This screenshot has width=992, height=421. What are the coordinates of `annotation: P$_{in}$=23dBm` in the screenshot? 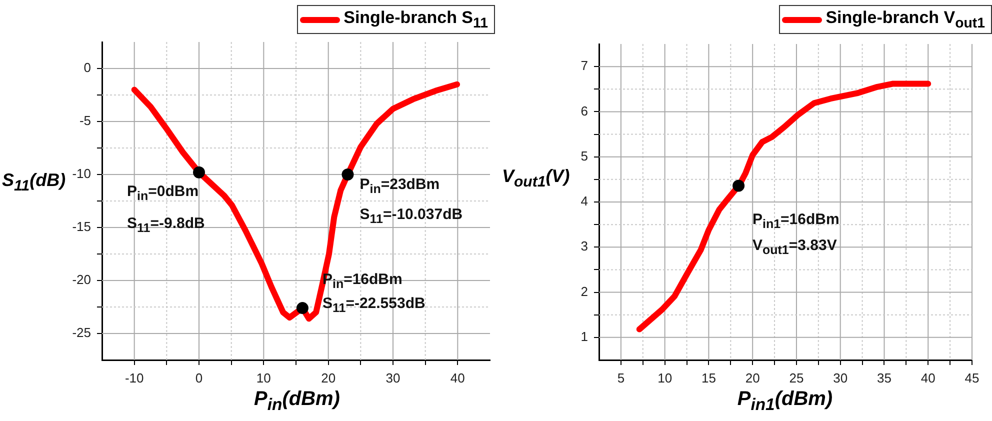 It's located at (400, 186).